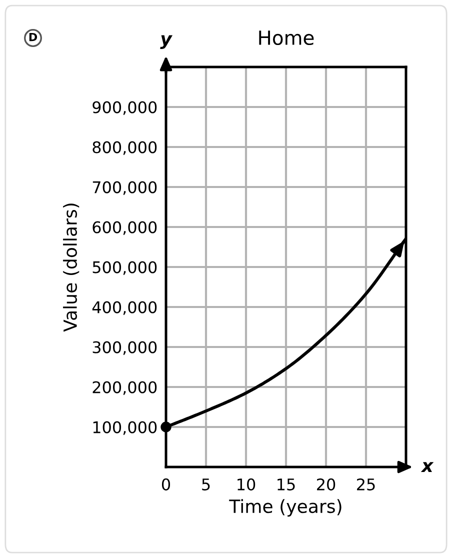 The height and width of the screenshot is (557, 452). What do you see at coordinates (125, 428) in the screenshot?
I see `y-tick-label: 100,000` at bounding box center [125, 428].